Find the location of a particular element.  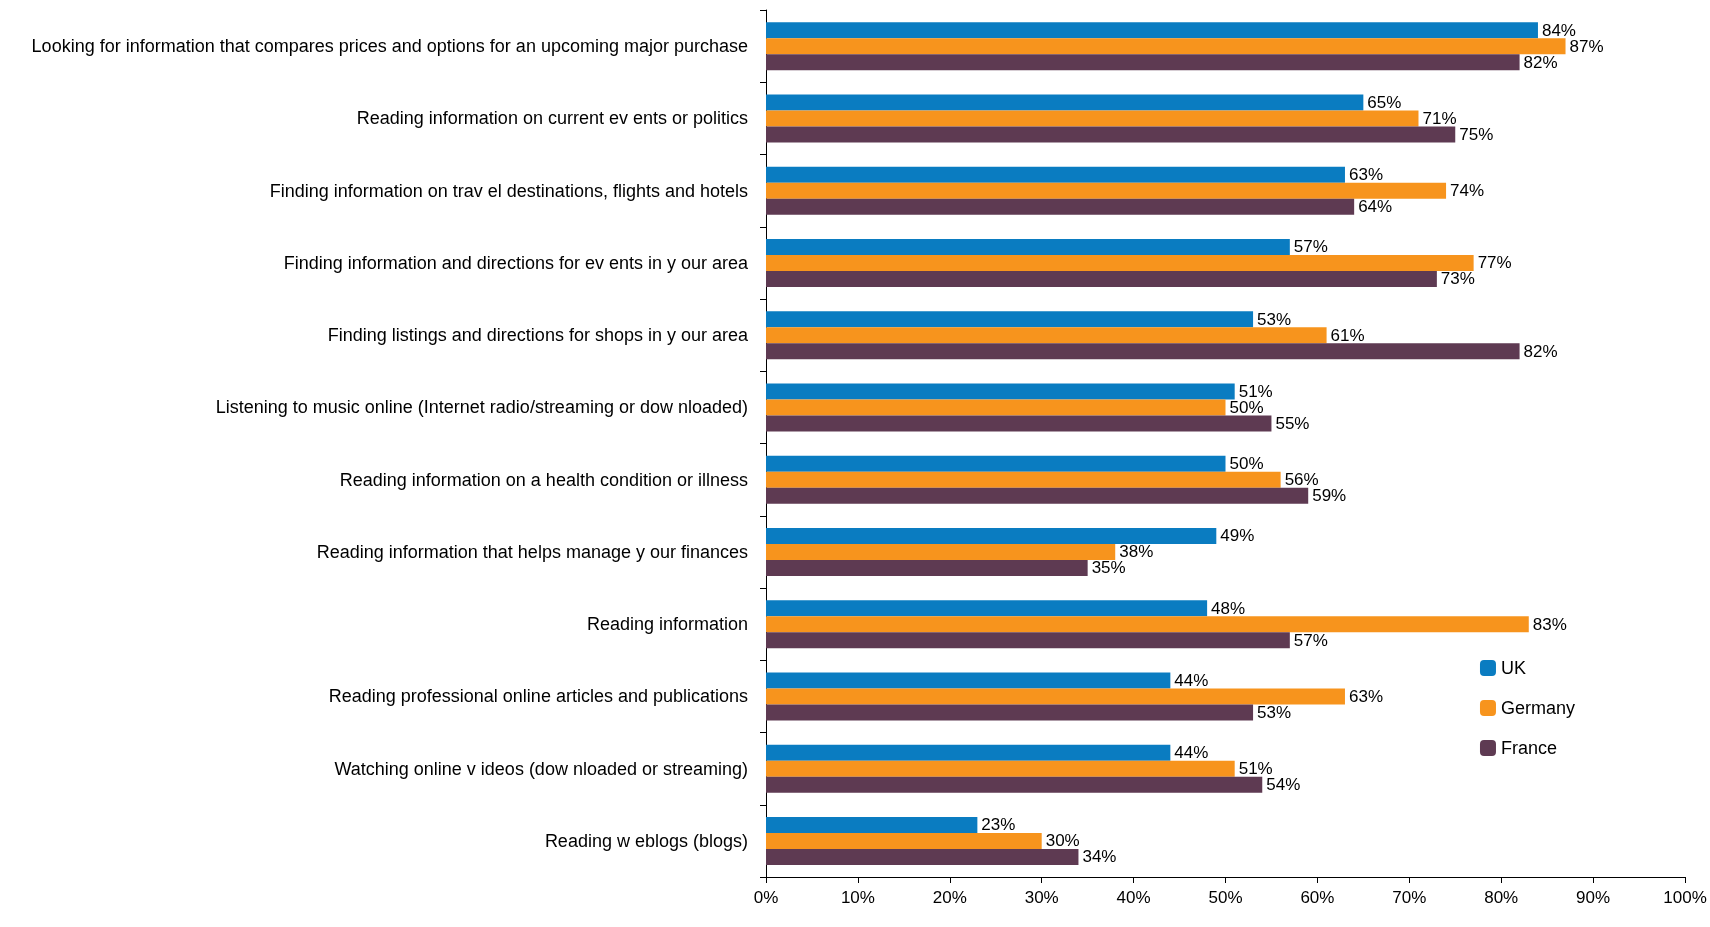

x-tick-label: 50% is located at coordinates (1225, 897).